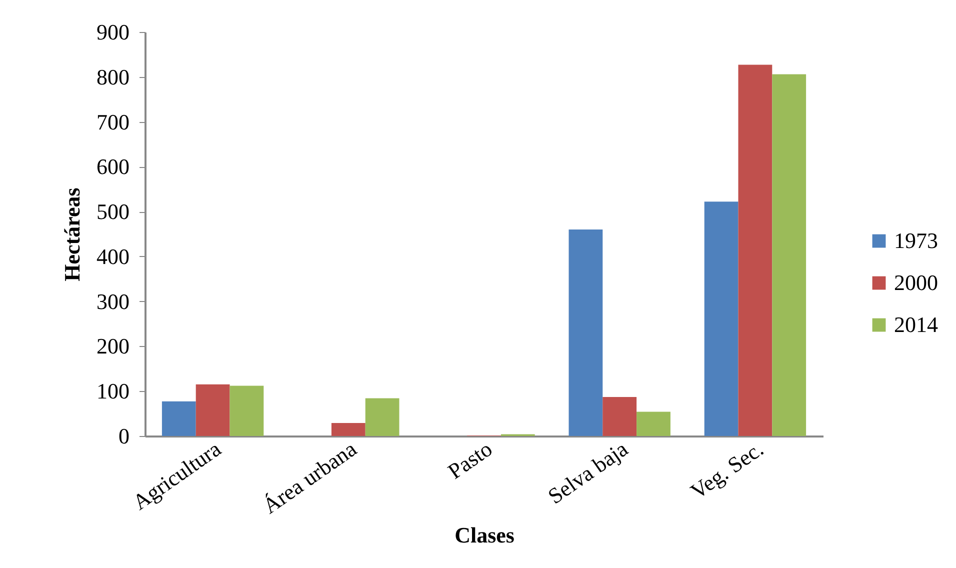 This screenshot has height=568, width=956. What do you see at coordinates (916, 324) in the screenshot?
I see `legend-label: 2014` at bounding box center [916, 324].